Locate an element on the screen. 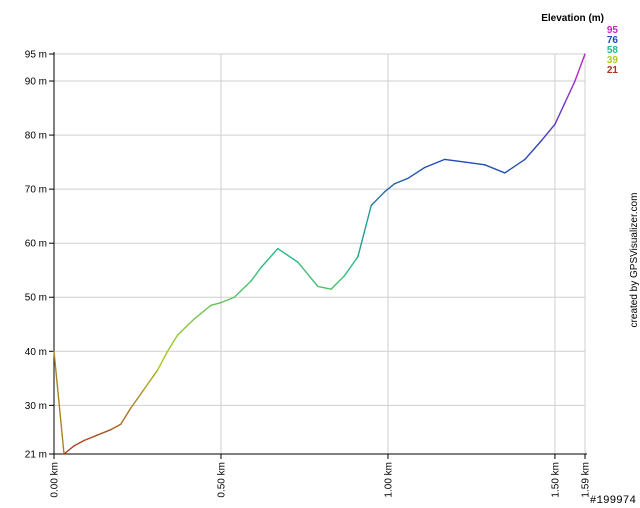  y-tick-label: 60 m is located at coordinates (36, 244).